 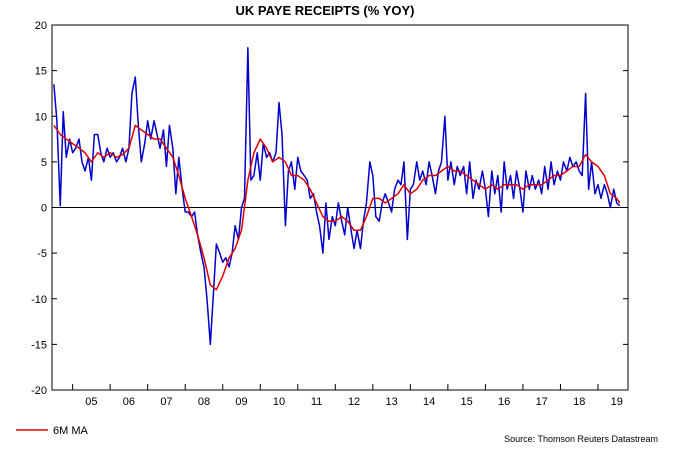 What do you see at coordinates (42, 254) in the screenshot?
I see `y-tick-label: -5` at bounding box center [42, 254].